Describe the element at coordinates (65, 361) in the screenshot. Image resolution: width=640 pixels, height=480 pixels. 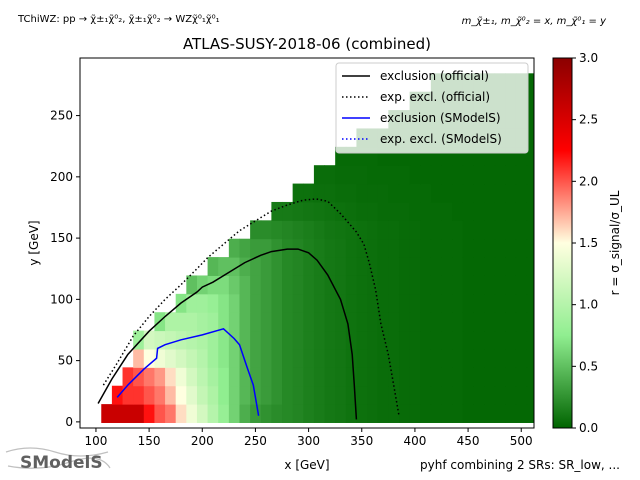
I see `y-tick-label: 50` at that location.